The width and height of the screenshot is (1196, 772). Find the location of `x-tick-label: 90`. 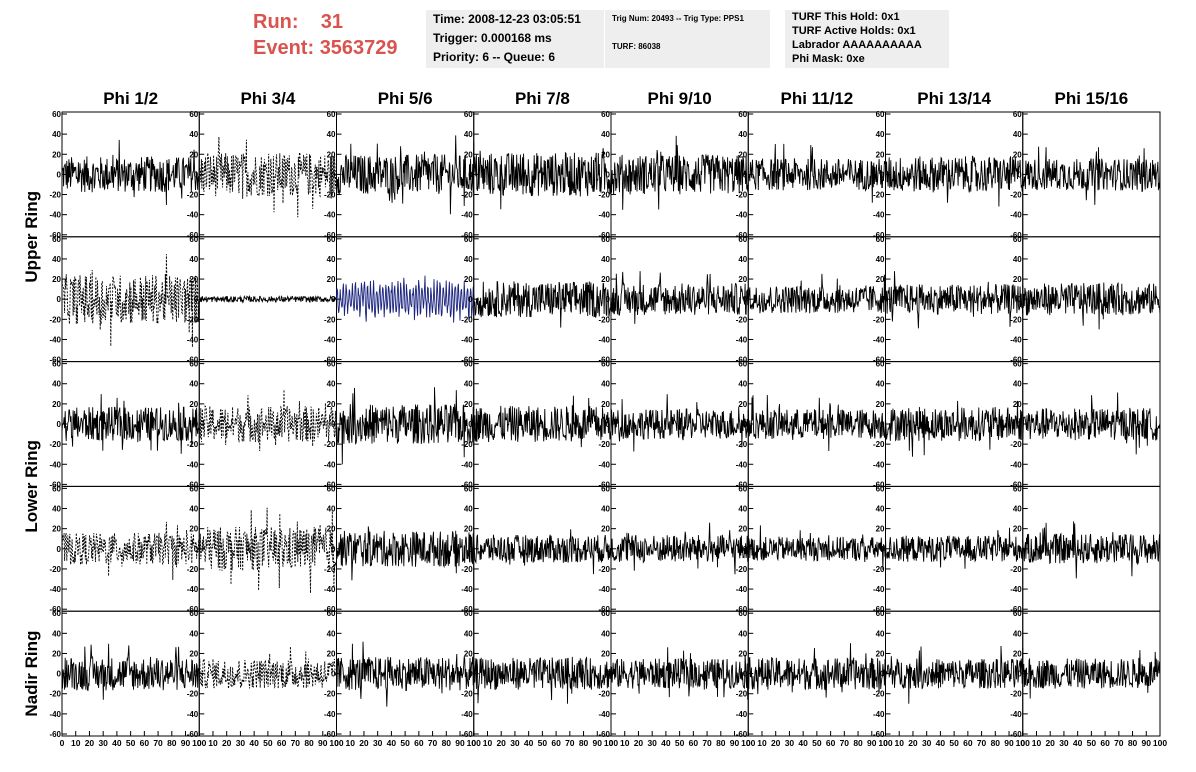

x-tick-label: 90 is located at coordinates (460, 743).